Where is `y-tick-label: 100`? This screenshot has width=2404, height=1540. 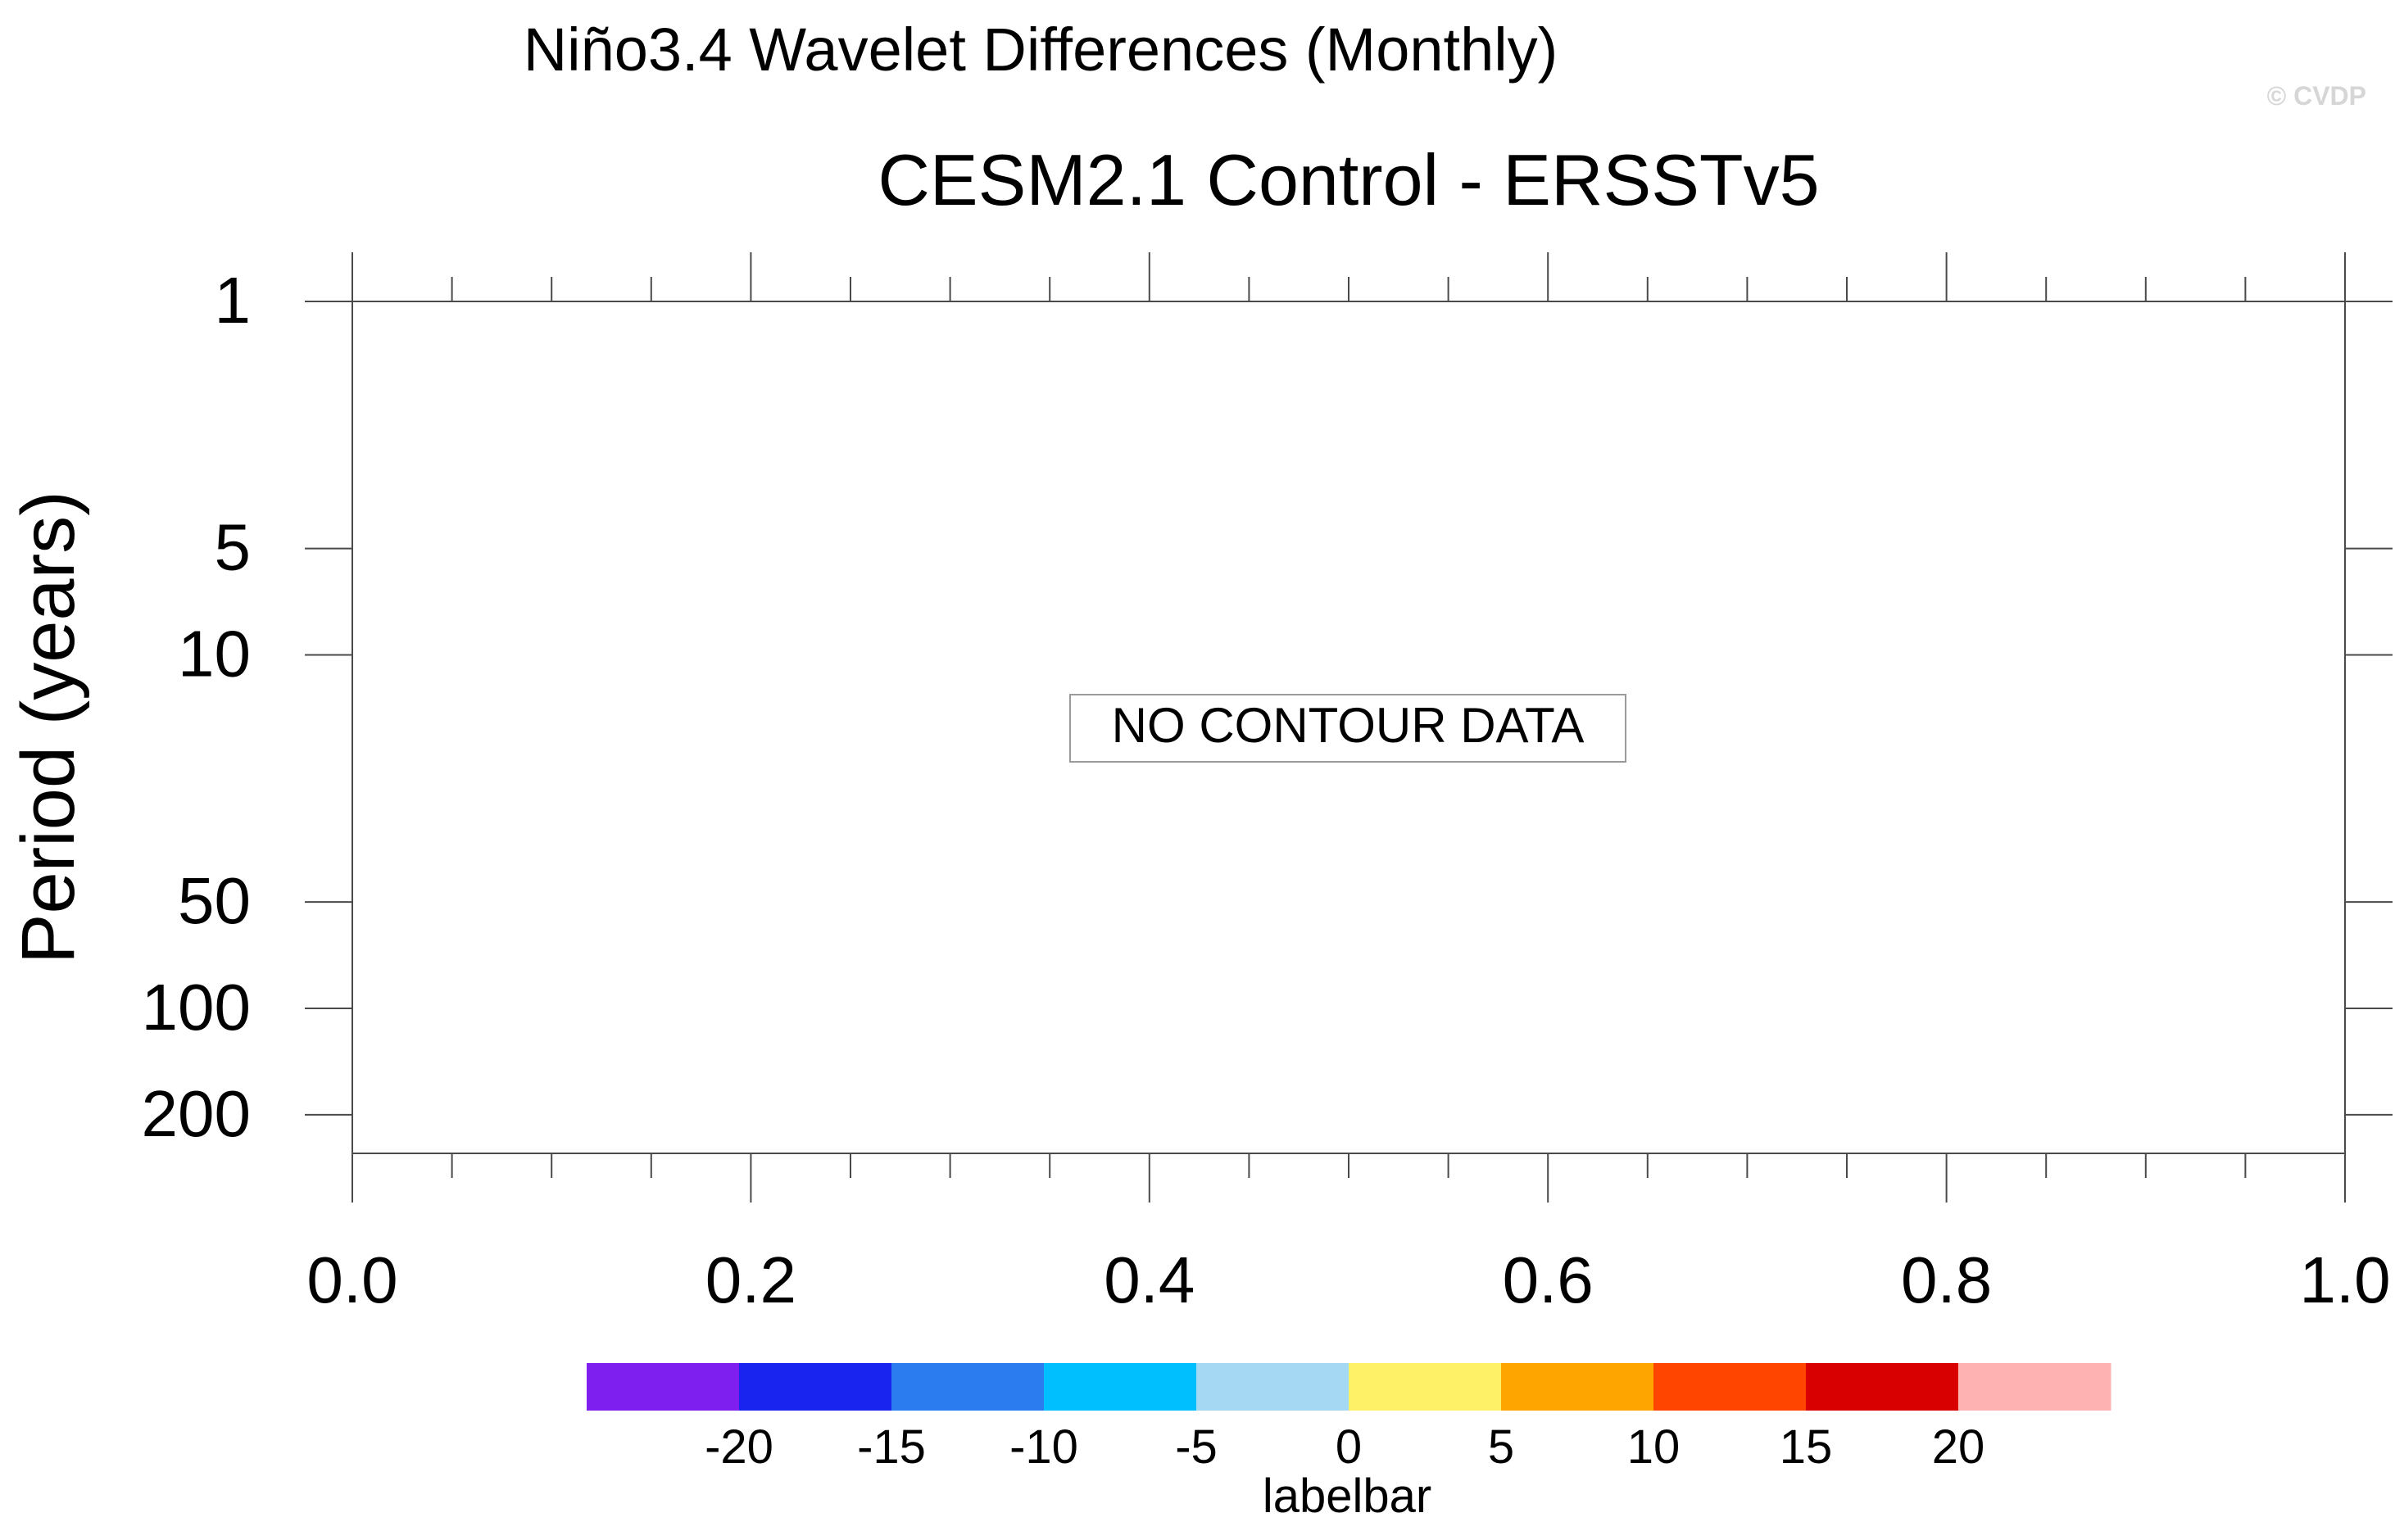 y-tick-label: 100 is located at coordinates (196, 1007).